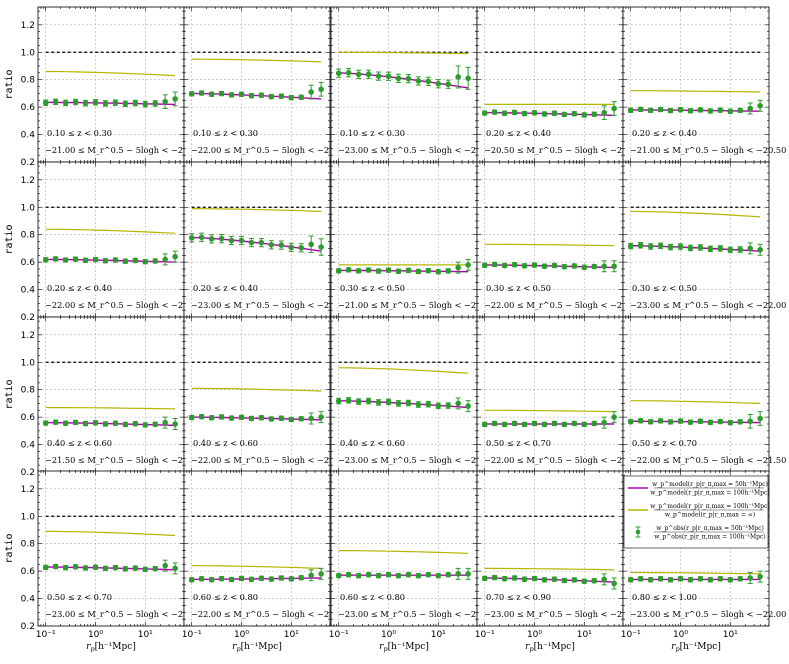 The height and width of the screenshot is (664, 789). I want to click on x-axis-label-sub: p, so click(385, 649).